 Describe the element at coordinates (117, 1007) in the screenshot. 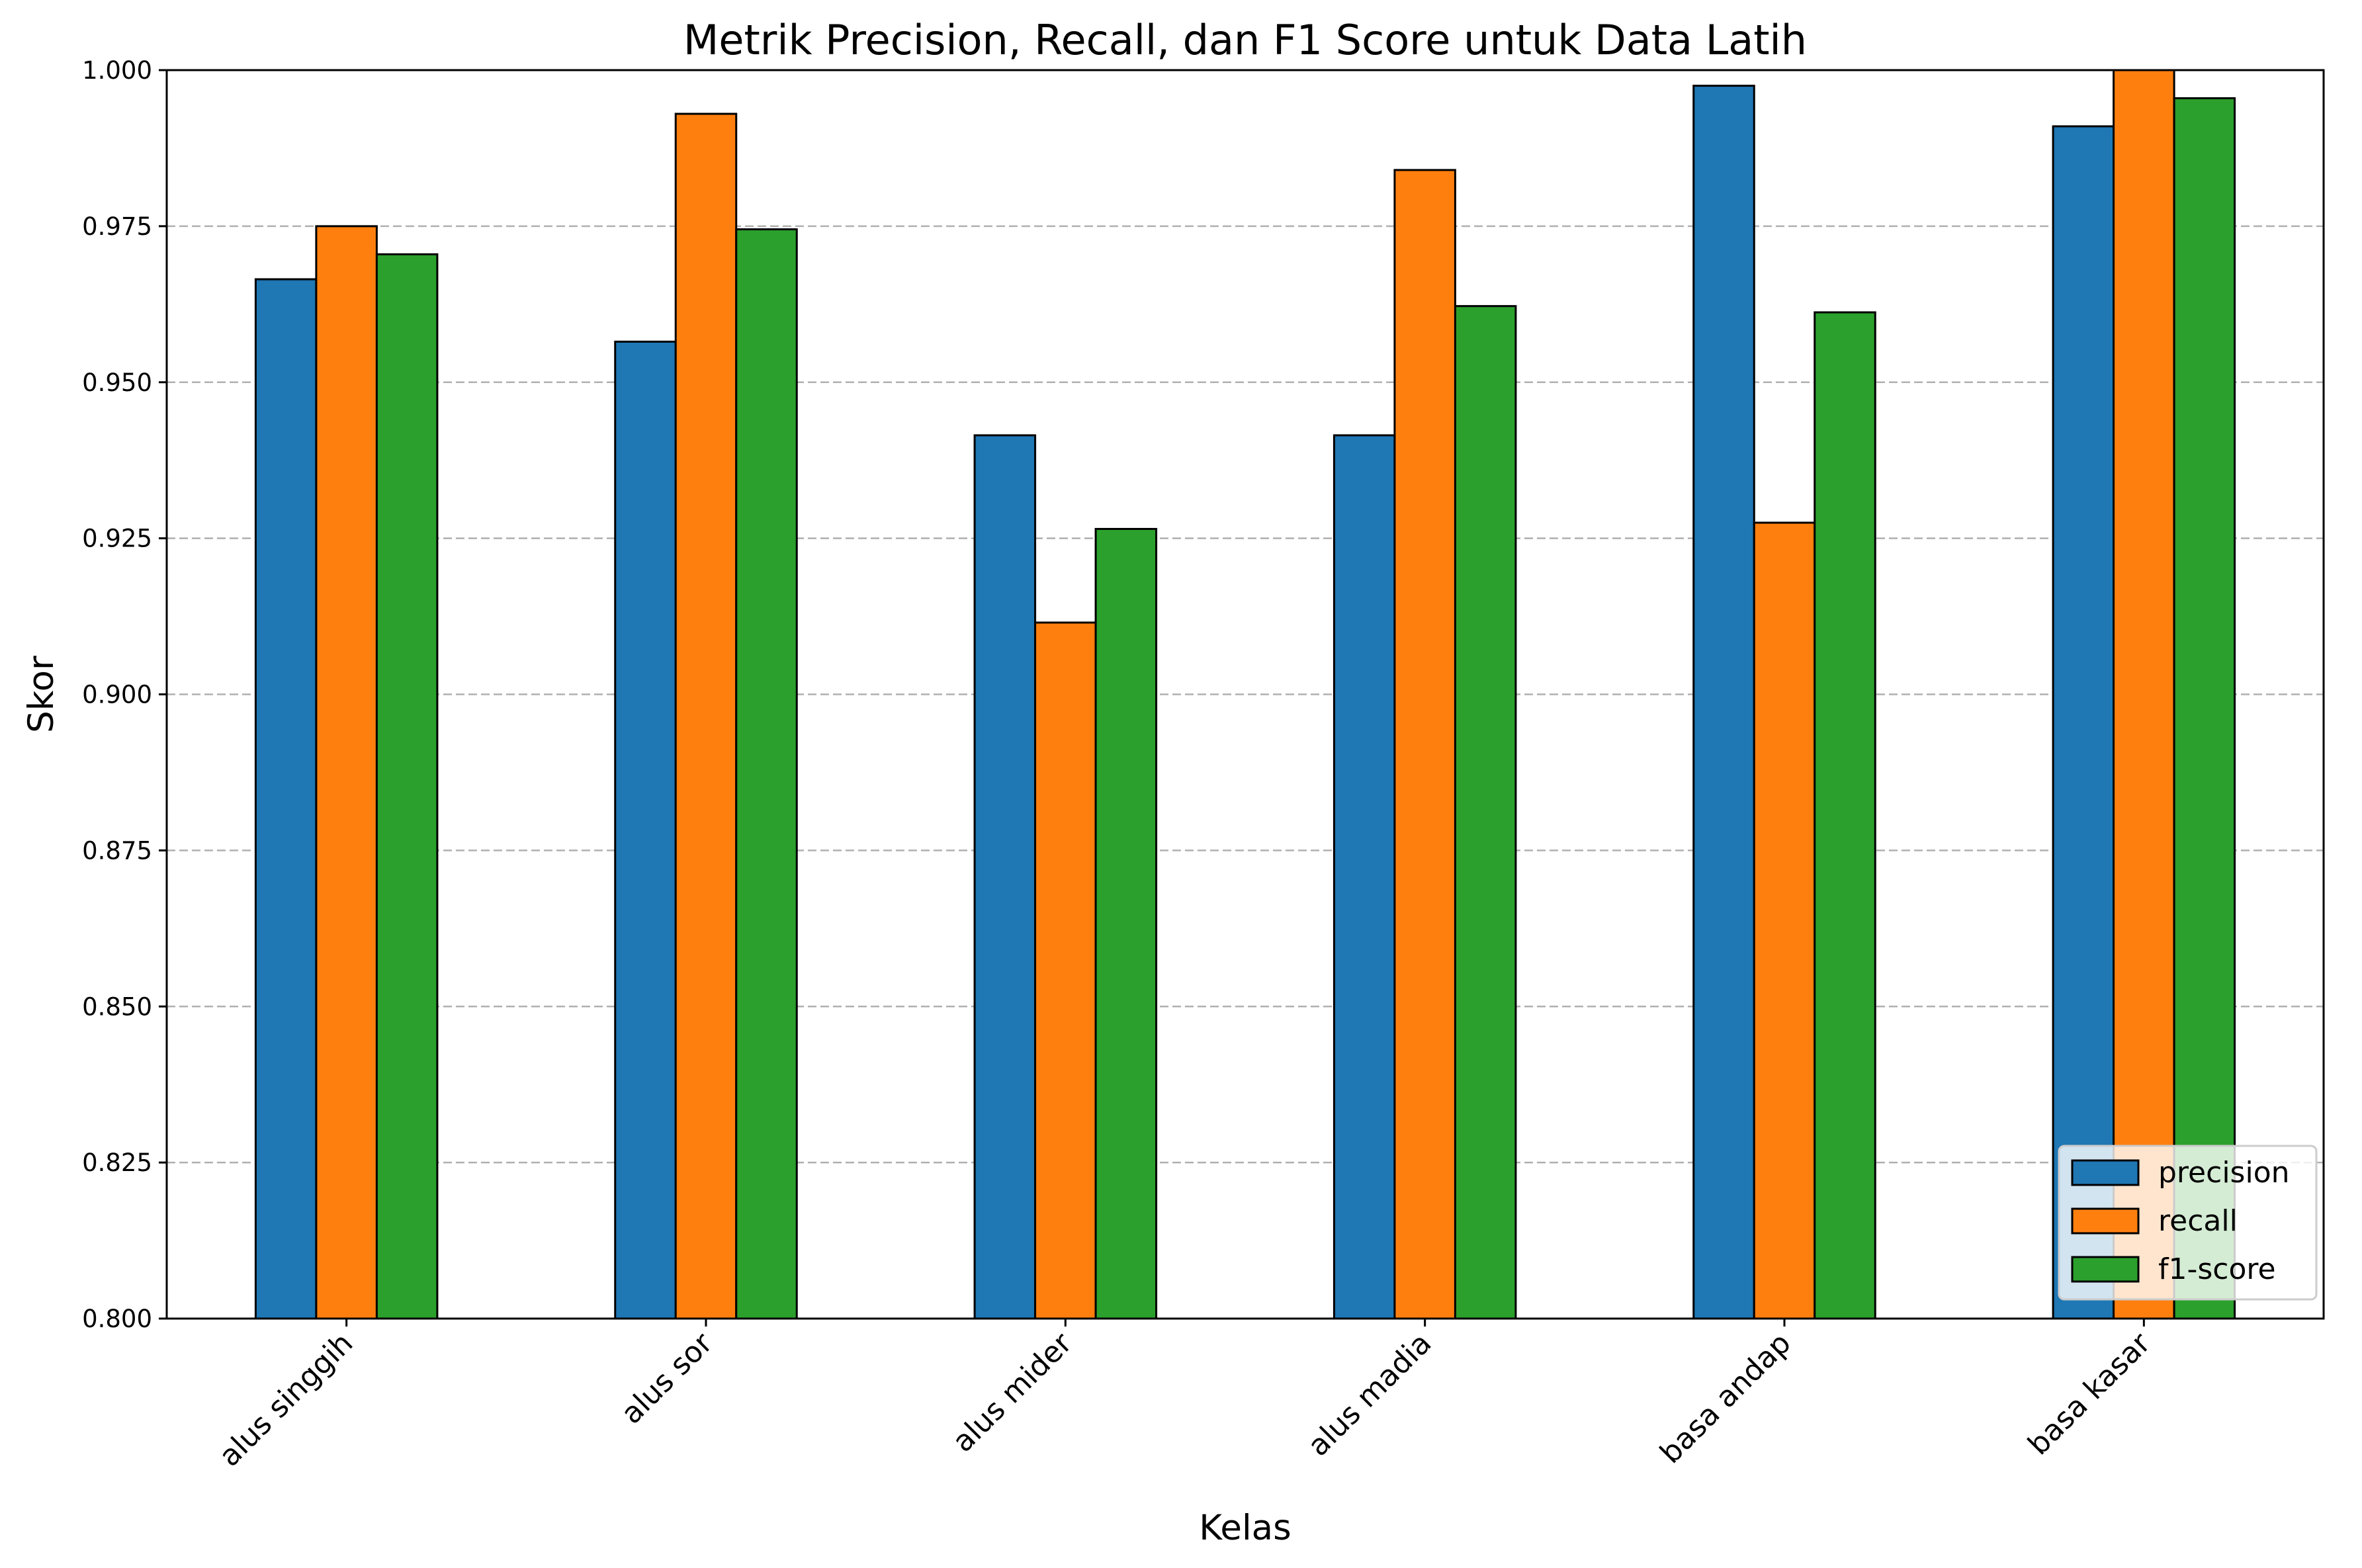

I see `y-tick-label: 0.850` at that location.